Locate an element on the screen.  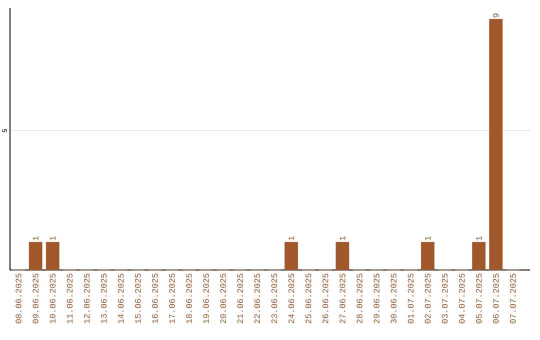
data-label: 9 is located at coordinates (496, 15).